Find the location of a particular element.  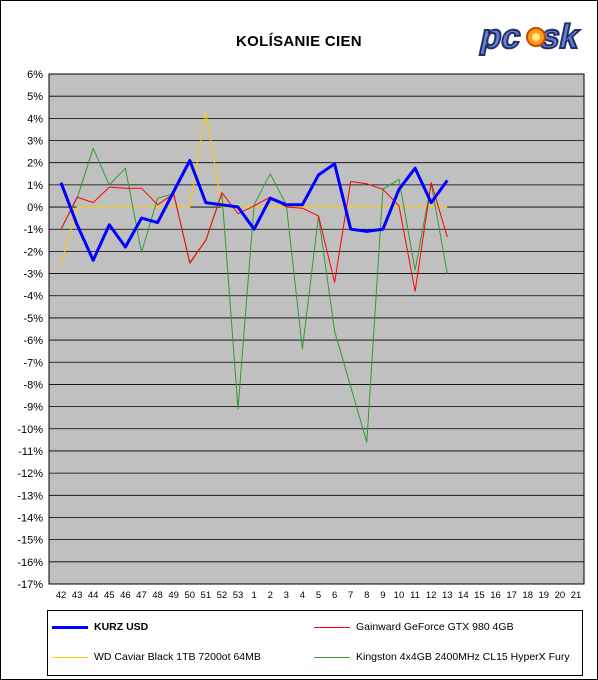

x-tick-label: 2 is located at coordinates (270, 595).